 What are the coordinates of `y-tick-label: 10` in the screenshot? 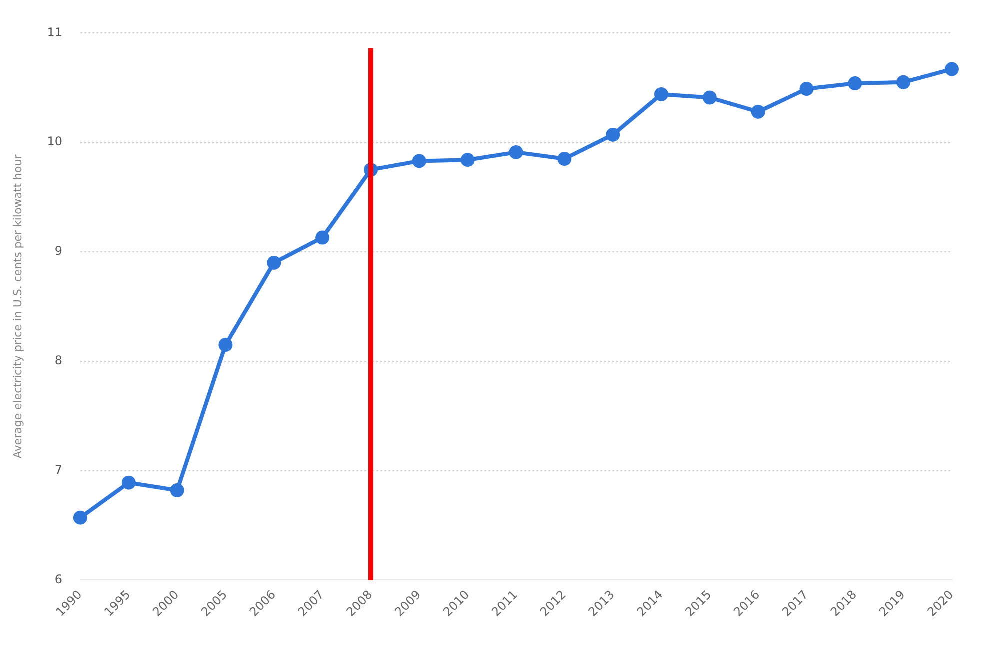 It's located at (54, 141).